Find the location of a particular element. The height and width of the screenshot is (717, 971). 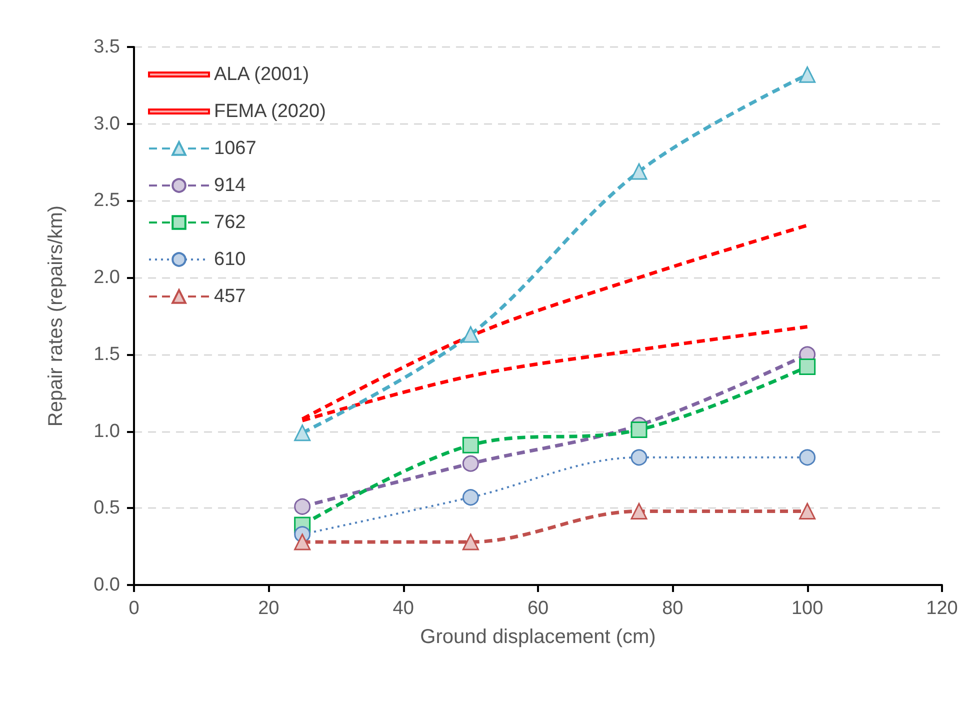

x-tick-label: 100 is located at coordinates (807, 608).